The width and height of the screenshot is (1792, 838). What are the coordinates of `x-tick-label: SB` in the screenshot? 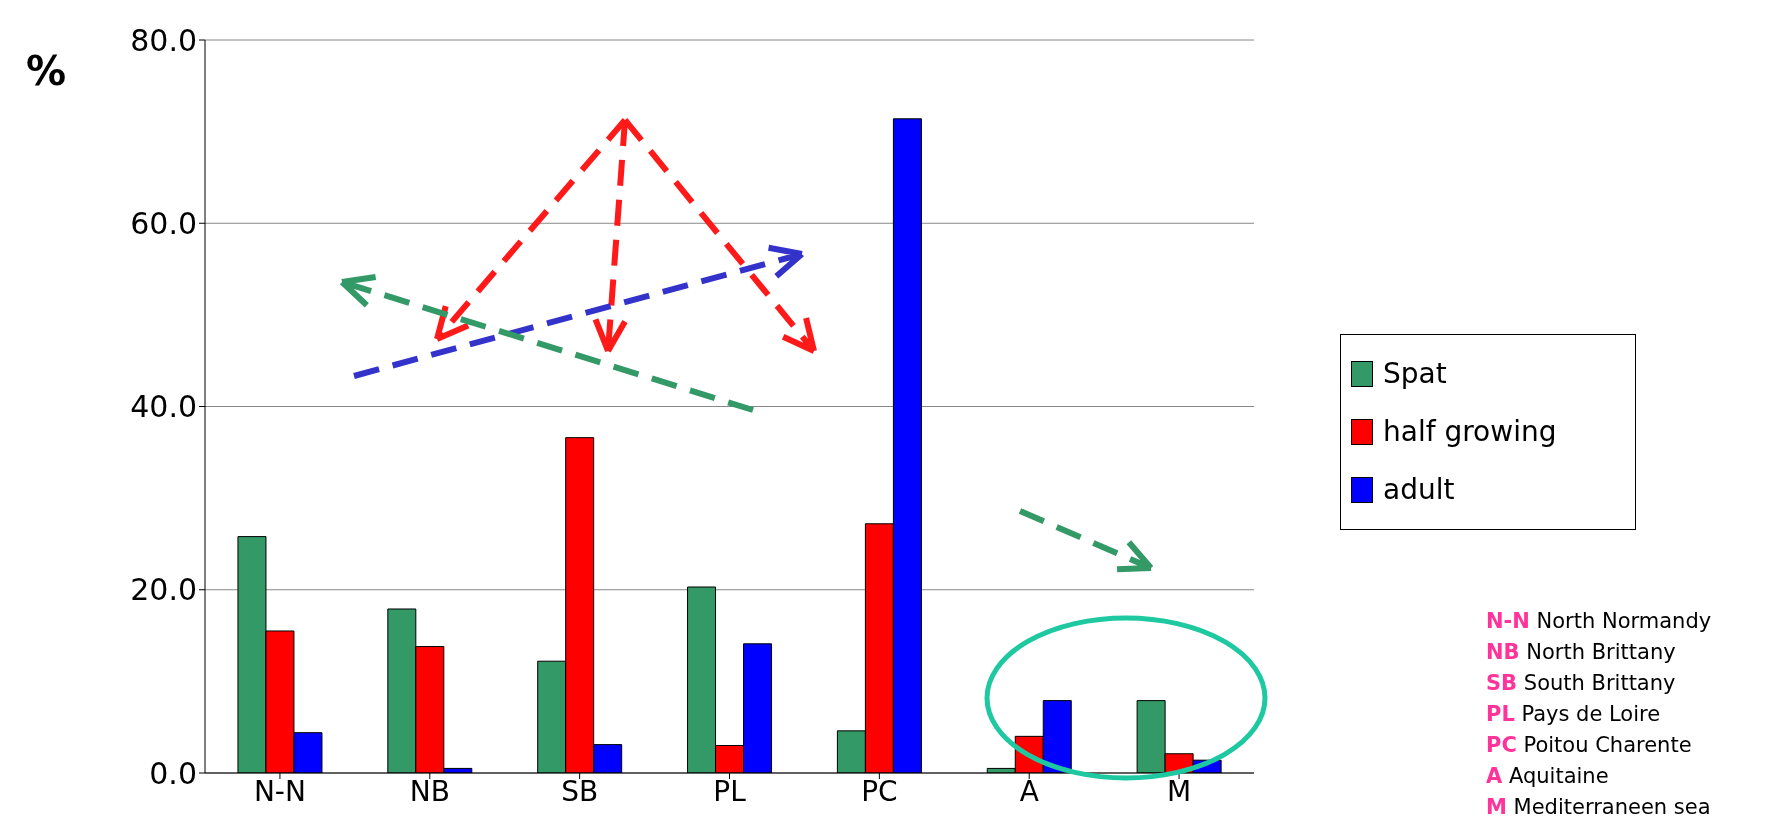 It's located at (580, 791).